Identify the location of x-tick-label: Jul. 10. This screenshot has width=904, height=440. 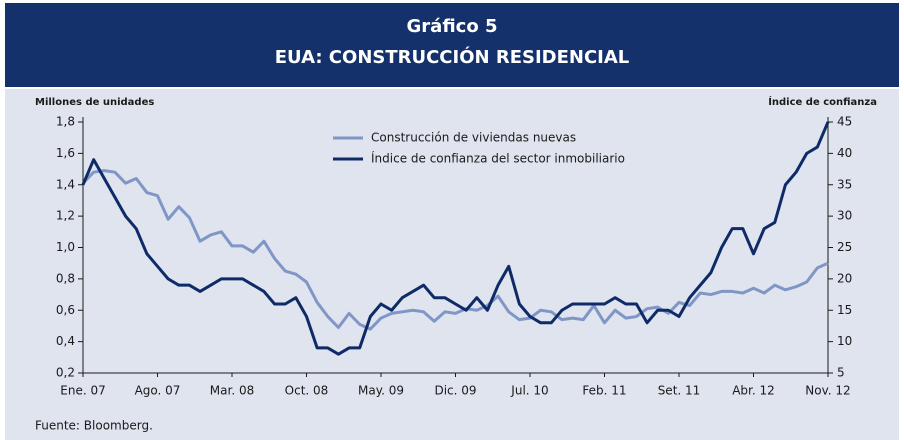
(529, 391).